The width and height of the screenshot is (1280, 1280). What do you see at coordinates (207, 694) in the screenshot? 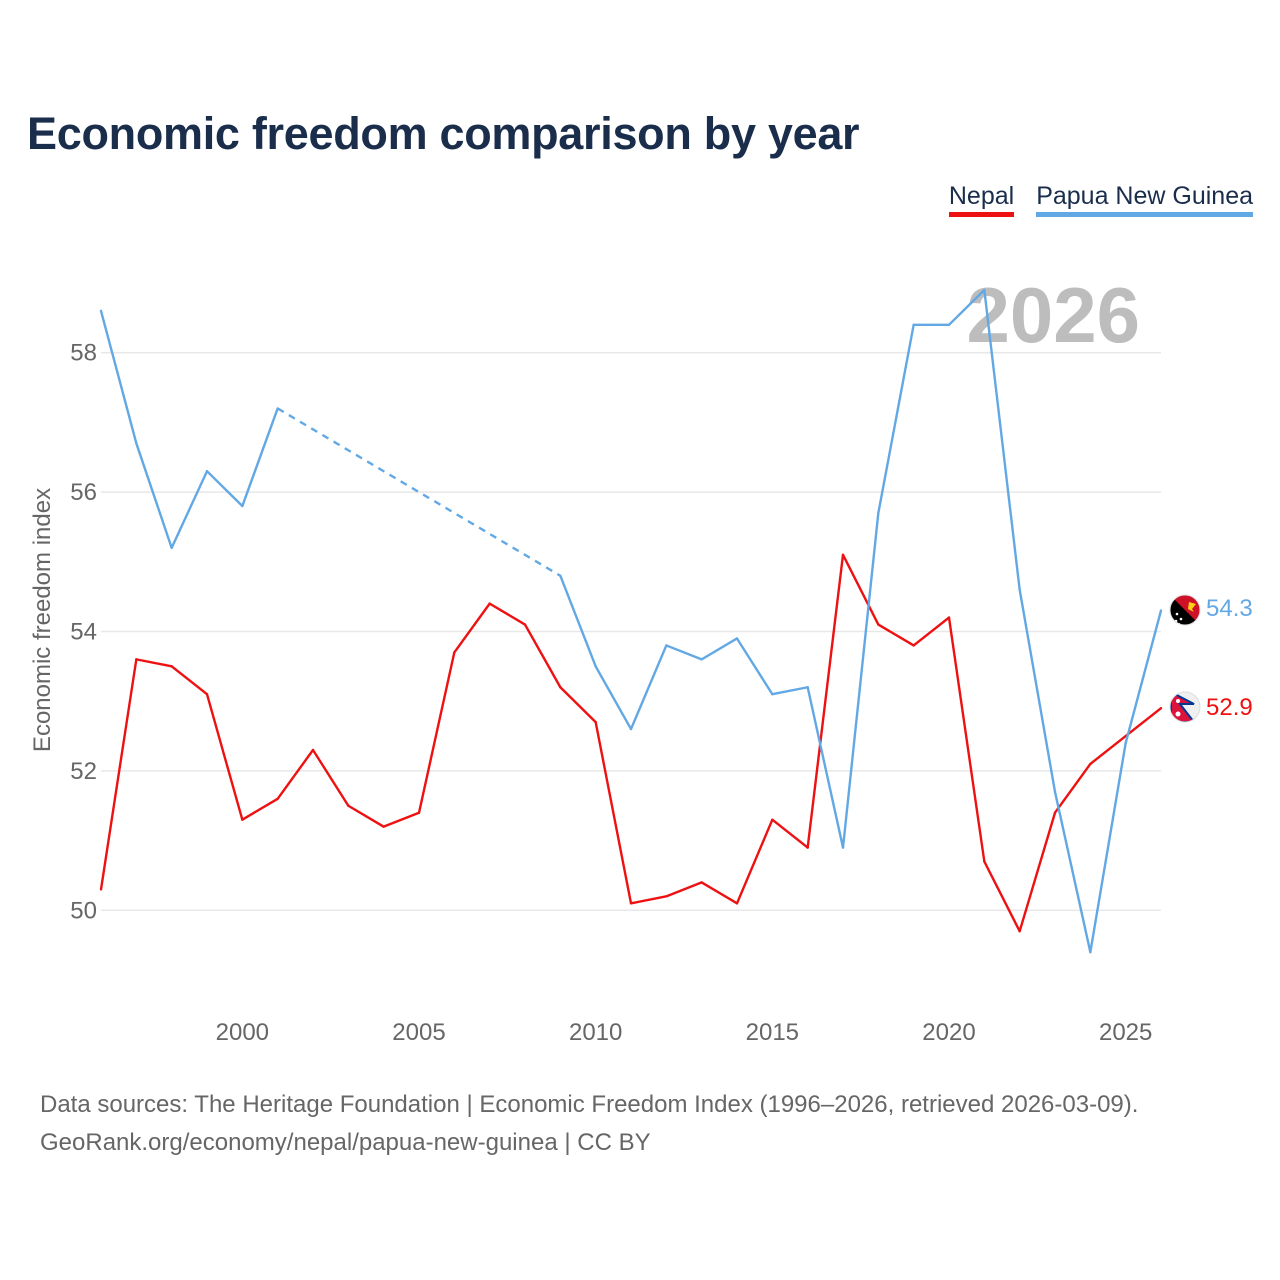
I see `nepal-point-1999` at bounding box center [207, 694].